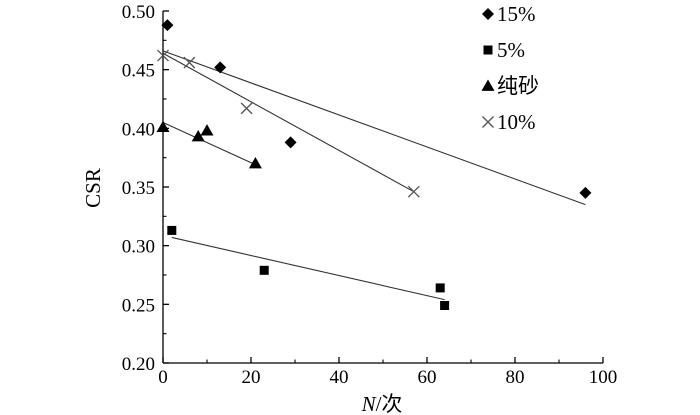 This screenshot has height=415, width=700. Describe the element at coordinates (93, 188) in the screenshot. I see `y-axis-title: CSR` at that location.